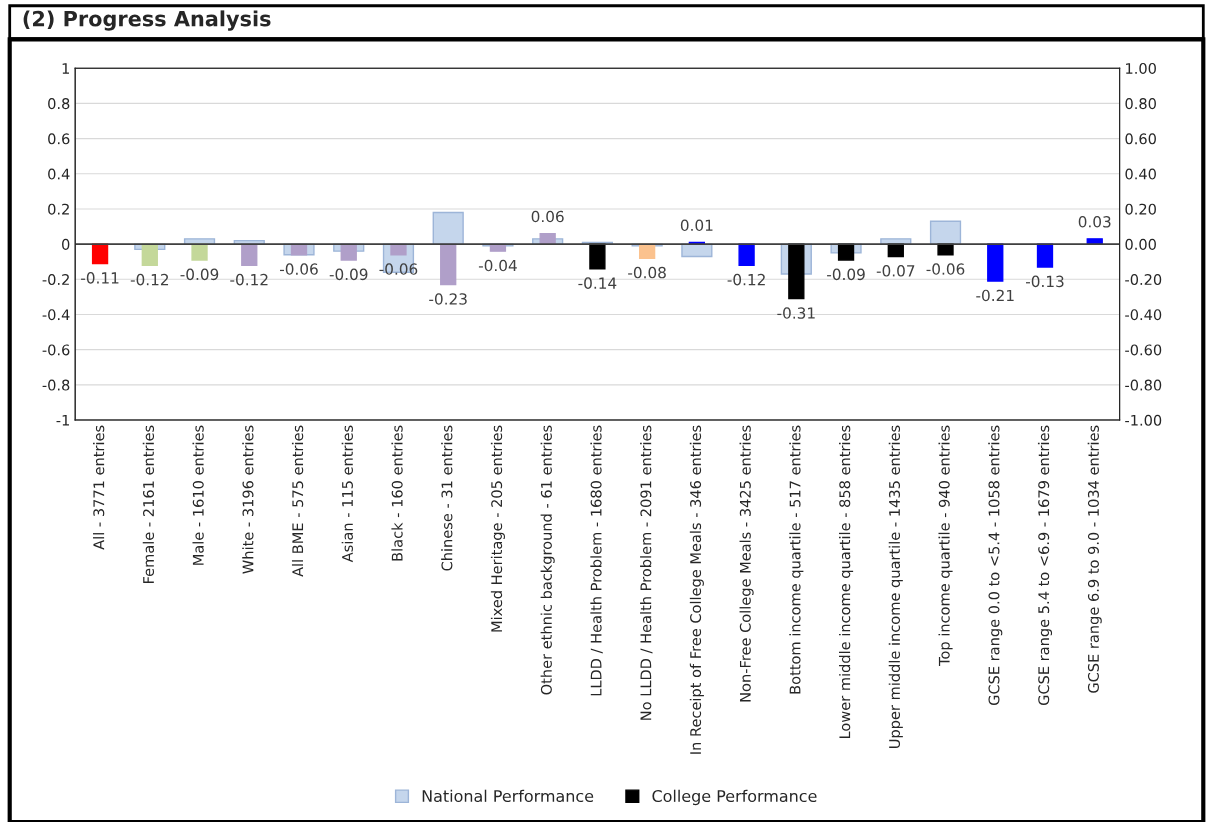 The image size is (1213, 822). What do you see at coordinates (945, 546) in the screenshot?
I see `x-tick-label: Top income quartile - 940 entries` at bounding box center [945, 546].